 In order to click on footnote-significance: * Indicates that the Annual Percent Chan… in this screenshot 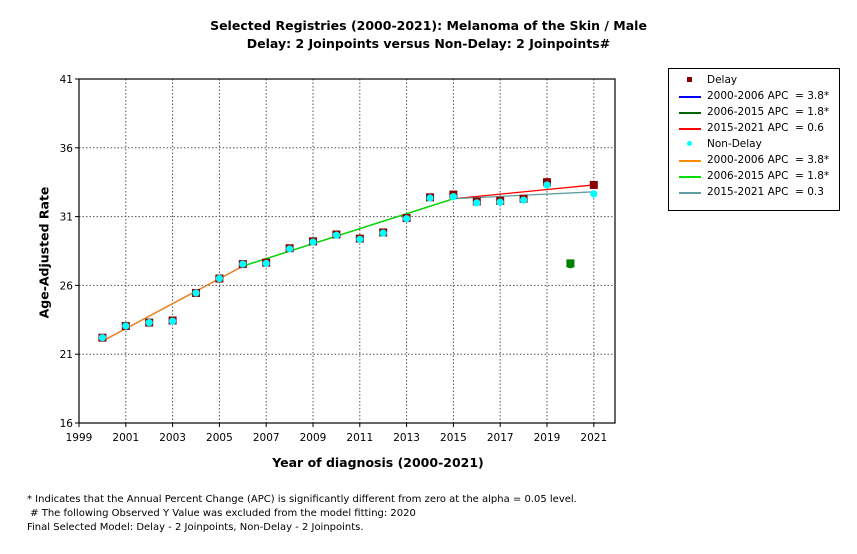, I will do `click(302, 499)`.